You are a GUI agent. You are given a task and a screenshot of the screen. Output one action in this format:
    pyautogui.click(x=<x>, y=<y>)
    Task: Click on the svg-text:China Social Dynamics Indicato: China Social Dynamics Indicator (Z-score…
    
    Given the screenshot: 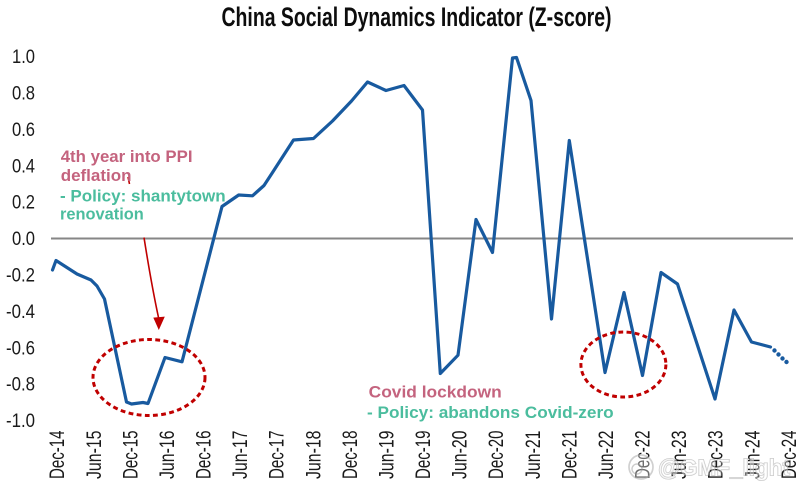 What is the action you would take?
    pyautogui.click(x=417, y=17)
    